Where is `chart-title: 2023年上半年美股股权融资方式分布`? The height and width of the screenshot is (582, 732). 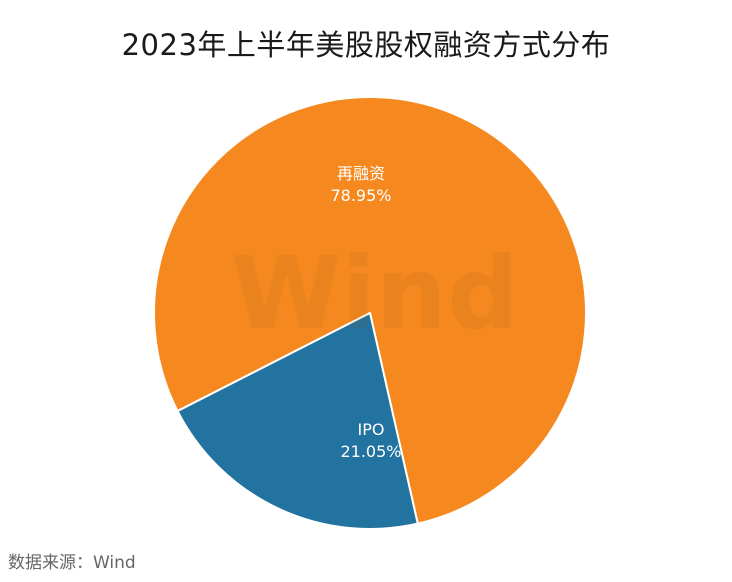 chart-title: 2023年上半年美股股权融资方式分布 is located at coordinates (366, 45).